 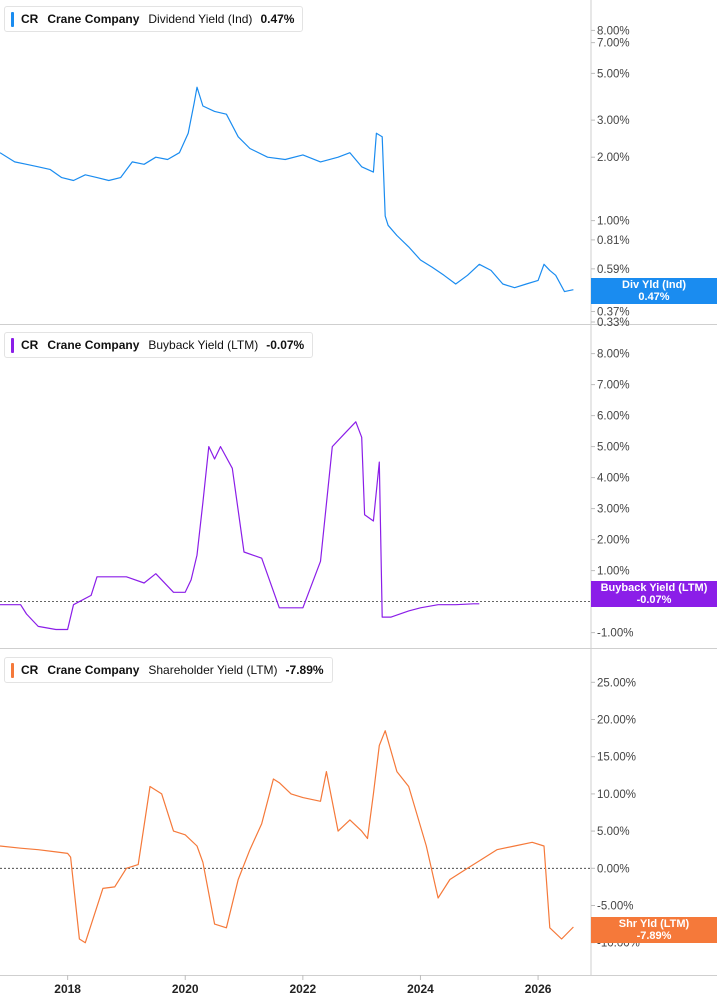 I want to click on y-tick-label: 0.81%, so click(x=613, y=241).